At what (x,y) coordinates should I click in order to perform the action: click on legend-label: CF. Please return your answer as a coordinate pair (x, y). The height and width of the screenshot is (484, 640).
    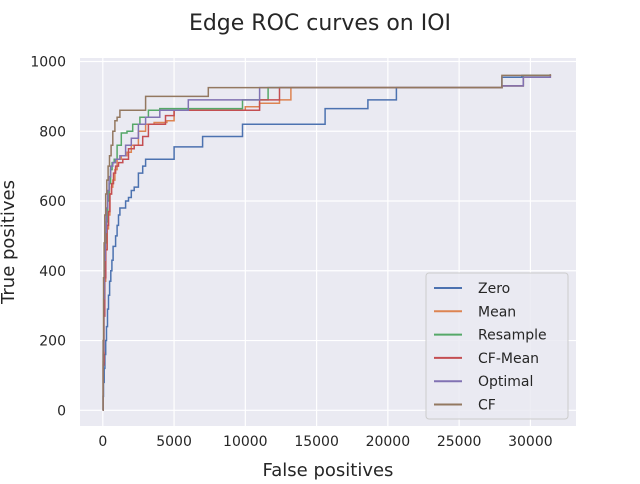
    Looking at the image, I should click on (487, 406).